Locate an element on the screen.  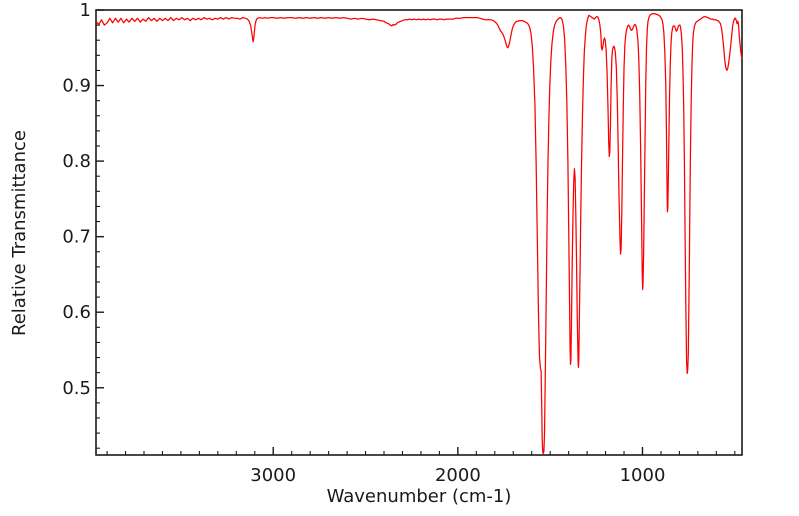
x-axis-title: Wavenumber (cm-1) is located at coordinates (419, 496).